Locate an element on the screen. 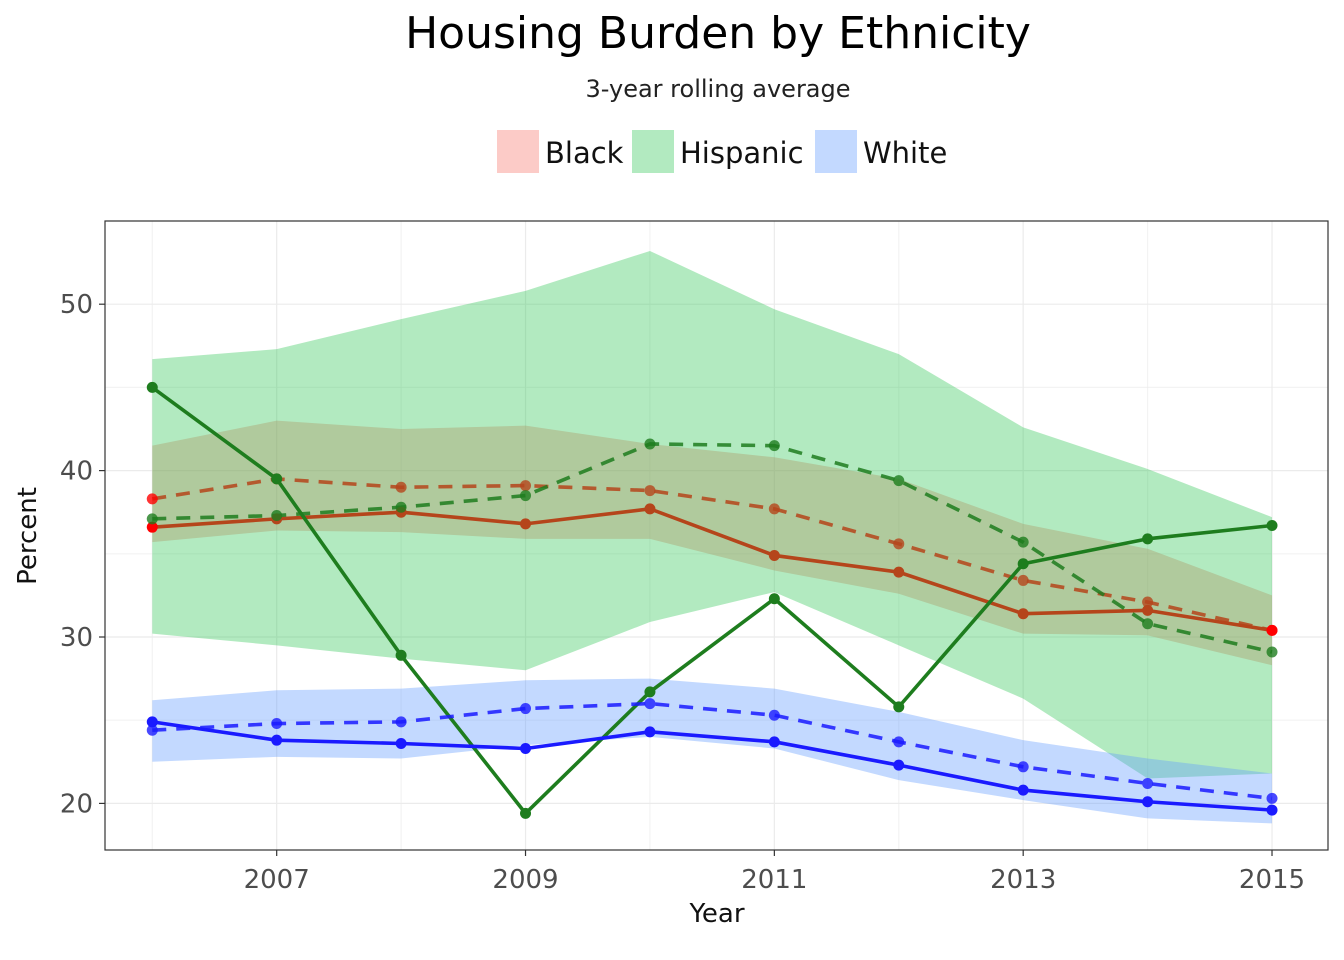 Image resolution: width=1344 pixels, height=960 pixels. x-axis-title: Year is located at coordinates (716, 914).